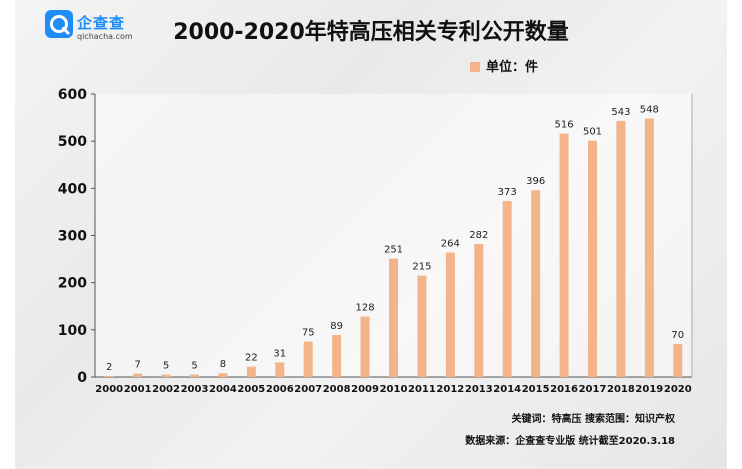  What do you see at coordinates (422, 389) in the screenshot?
I see `x-tick-label: 2011` at bounding box center [422, 389].